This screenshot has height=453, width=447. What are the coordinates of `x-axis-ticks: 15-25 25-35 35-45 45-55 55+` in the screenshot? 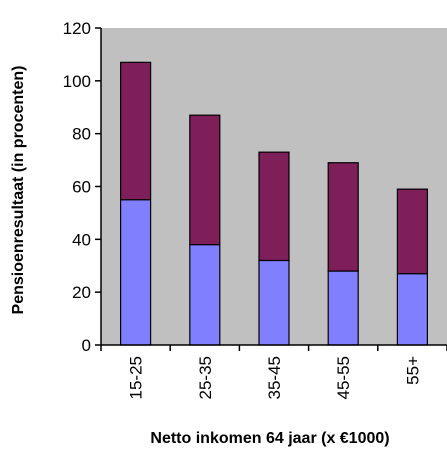 It's located at (273, 372).